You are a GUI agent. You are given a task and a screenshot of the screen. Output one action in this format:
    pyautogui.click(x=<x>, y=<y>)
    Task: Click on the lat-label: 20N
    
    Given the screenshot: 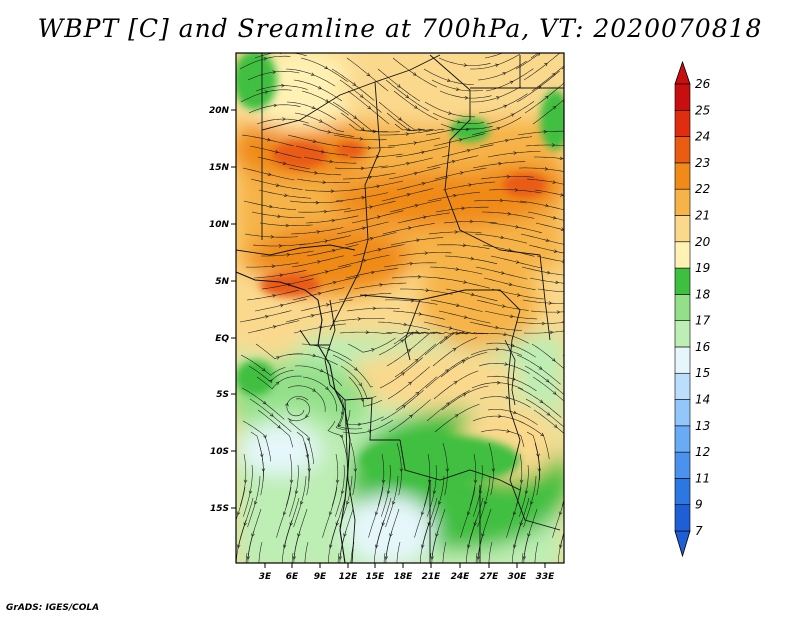 What is the action you would take?
    pyautogui.click(x=219, y=111)
    